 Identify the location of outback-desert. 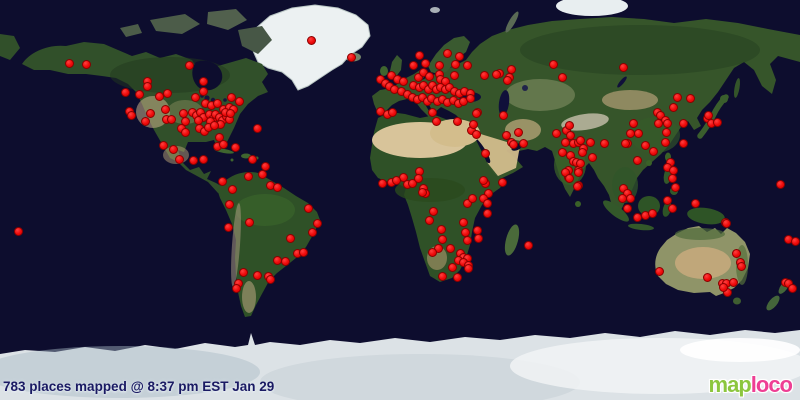
(703, 263).